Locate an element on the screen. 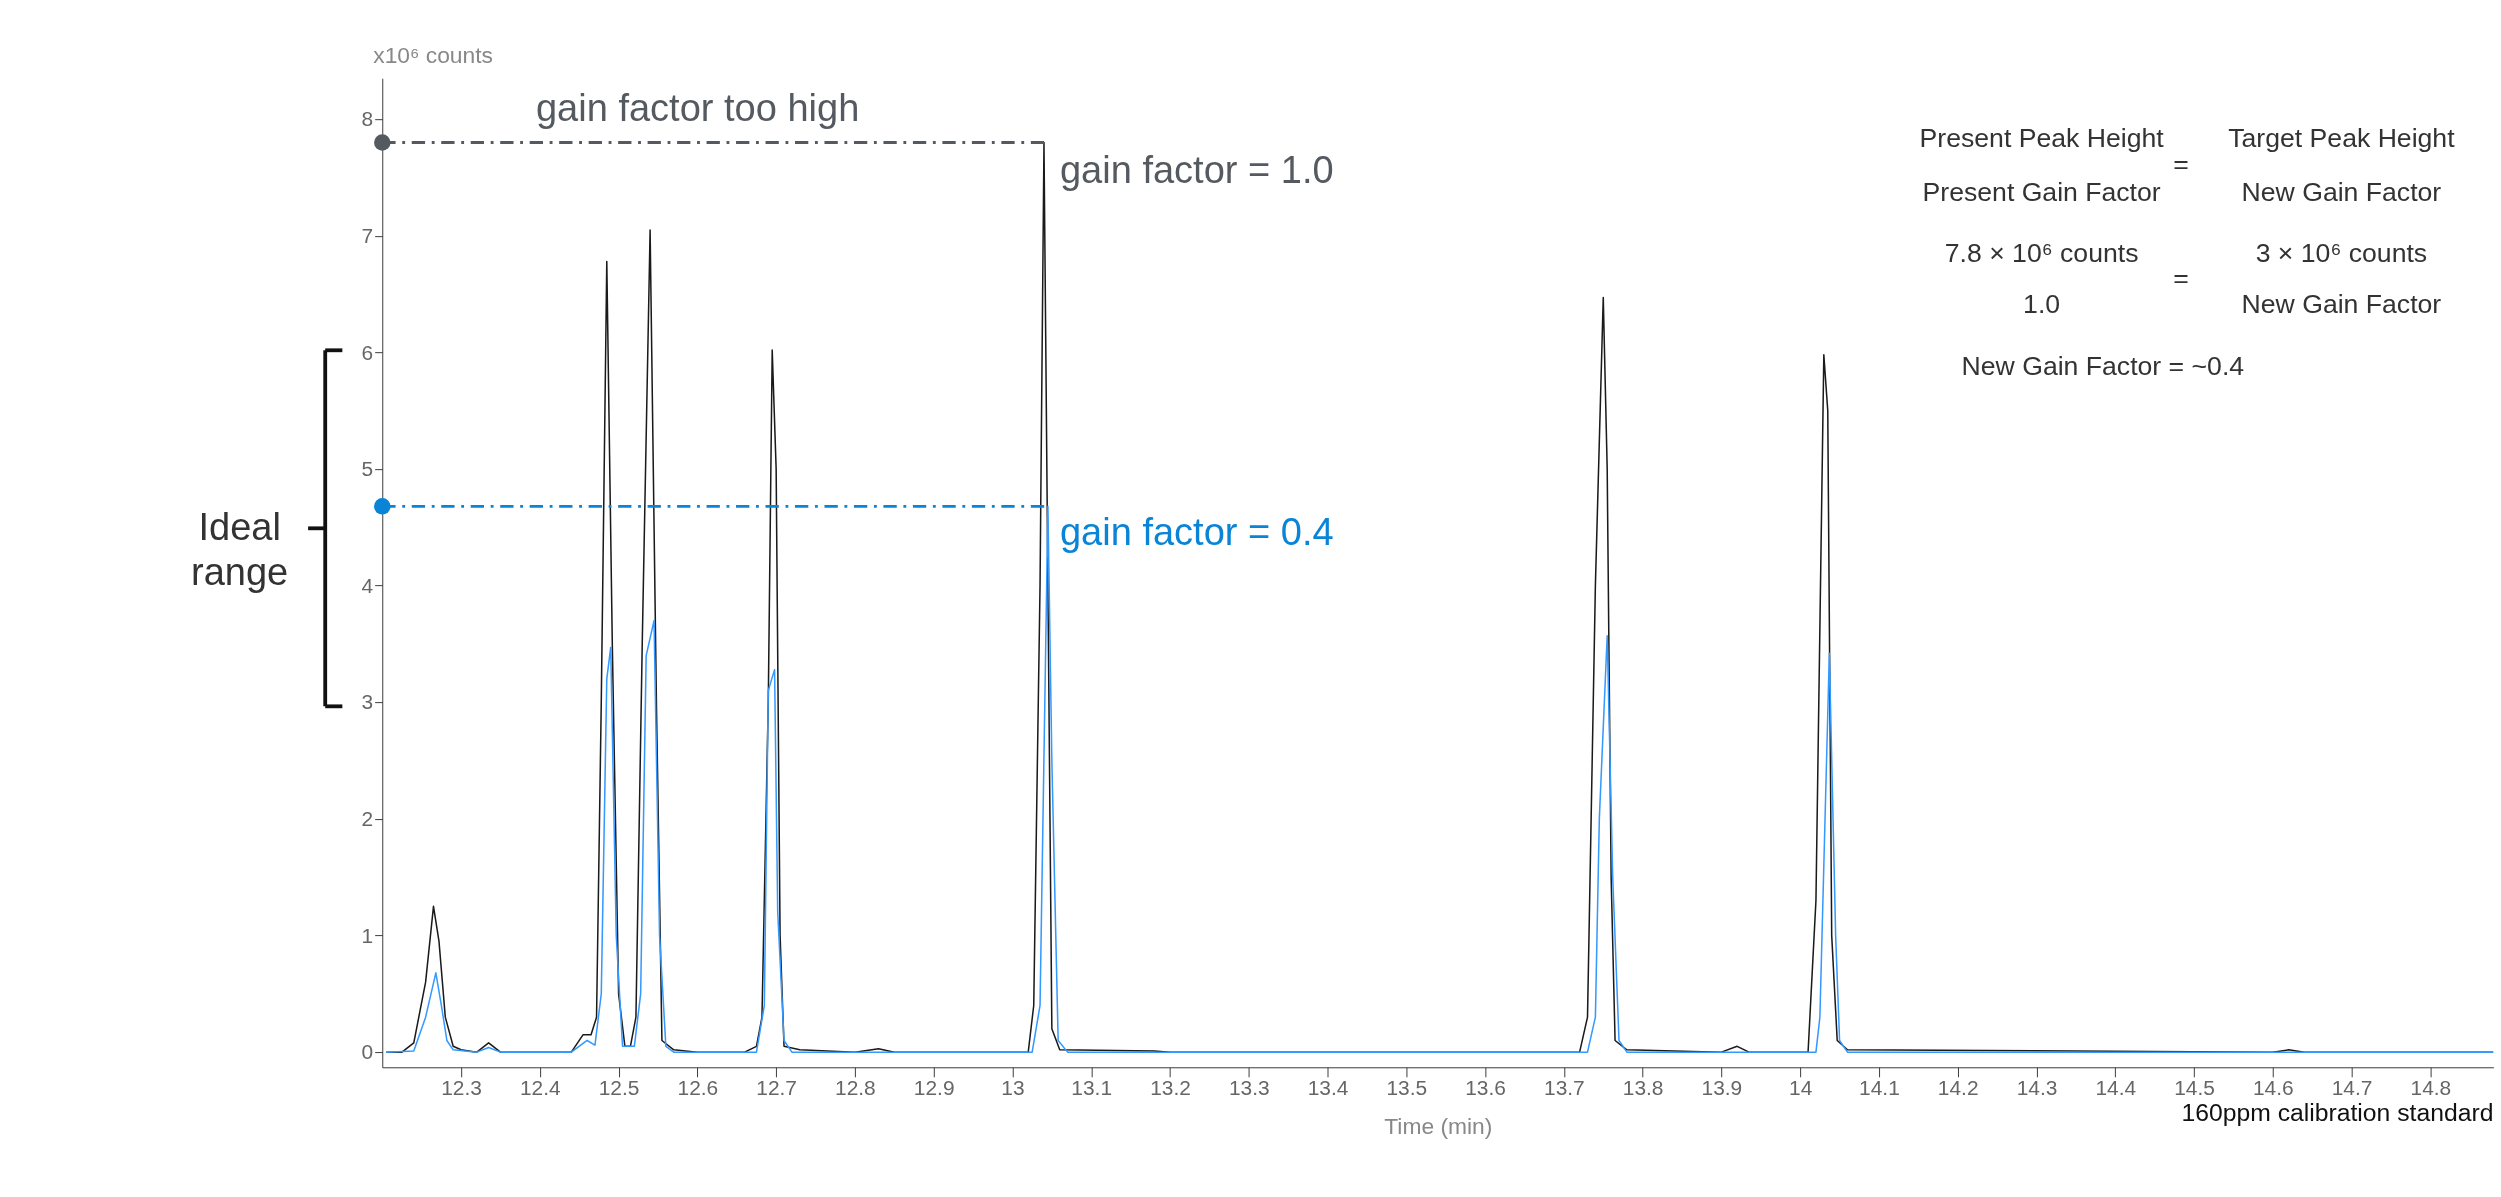  x-tick-label: 14.3 is located at coordinates (2037, 1088).